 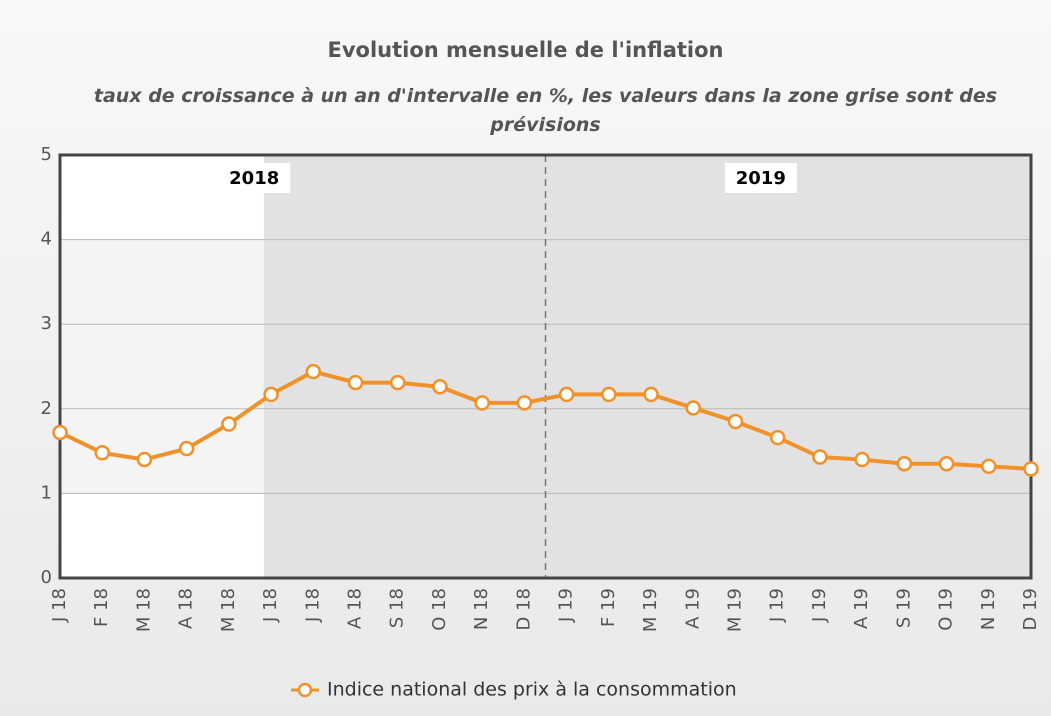 I want to click on y-tick-label: 4, so click(x=46, y=239).